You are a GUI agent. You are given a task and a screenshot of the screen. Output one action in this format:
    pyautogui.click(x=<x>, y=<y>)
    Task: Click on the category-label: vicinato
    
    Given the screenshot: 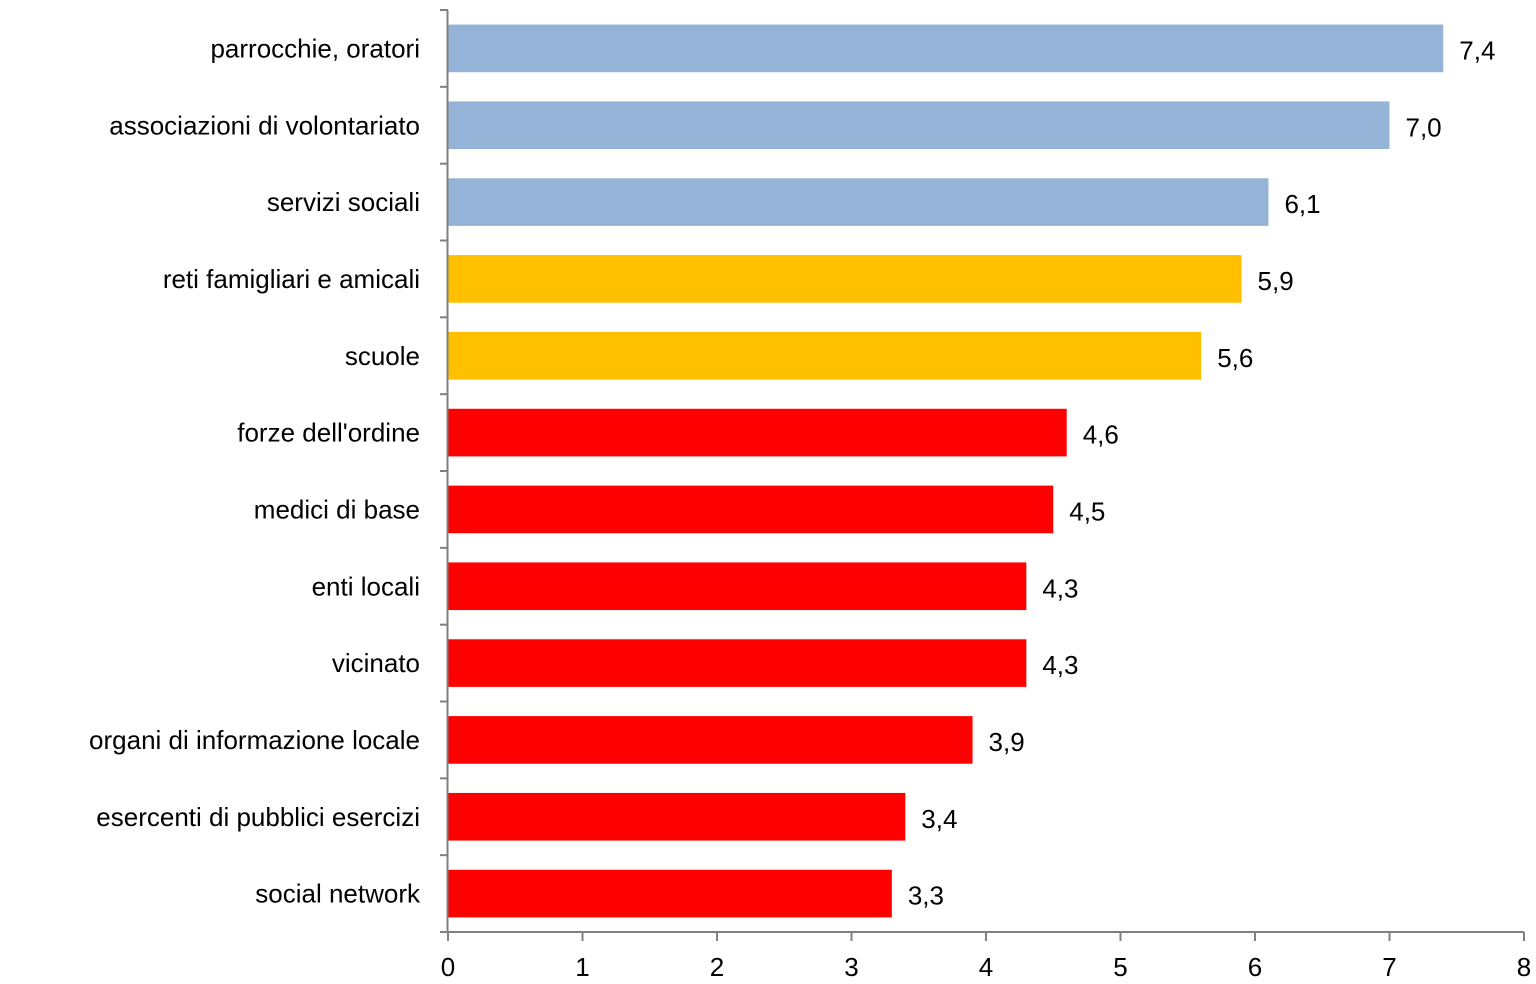 What is the action you would take?
    pyautogui.click(x=376, y=663)
    